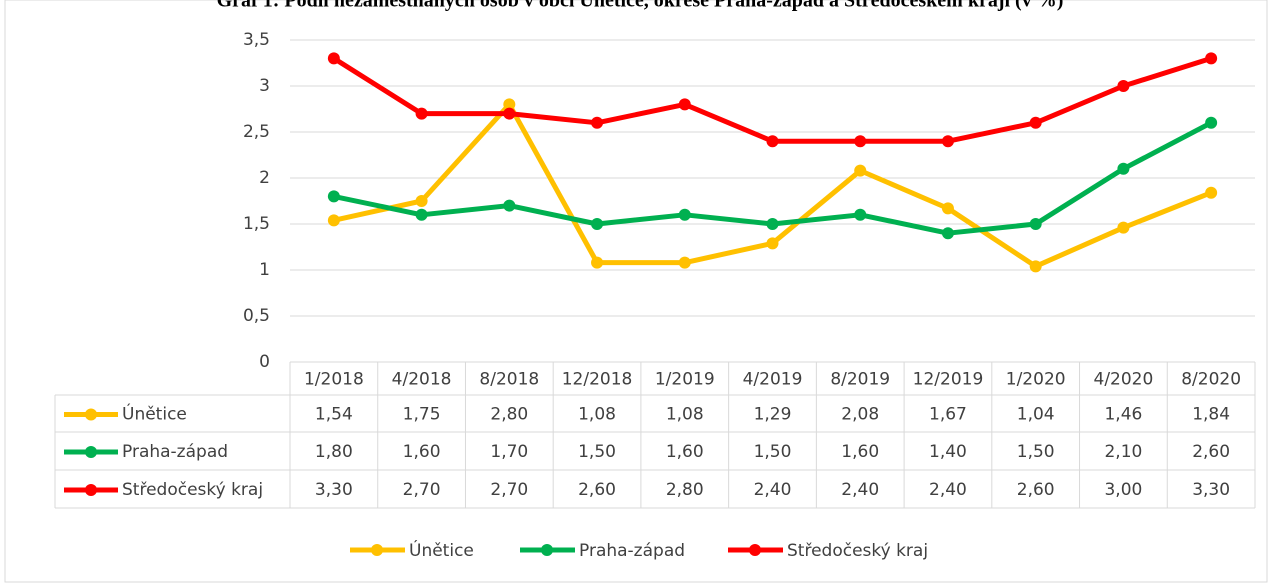 This screenshot has height=583, width=1272. Describe the element at coordinates (1036, 380) in the screenshot. I see `x-tick-label: 1/2020` at that location.